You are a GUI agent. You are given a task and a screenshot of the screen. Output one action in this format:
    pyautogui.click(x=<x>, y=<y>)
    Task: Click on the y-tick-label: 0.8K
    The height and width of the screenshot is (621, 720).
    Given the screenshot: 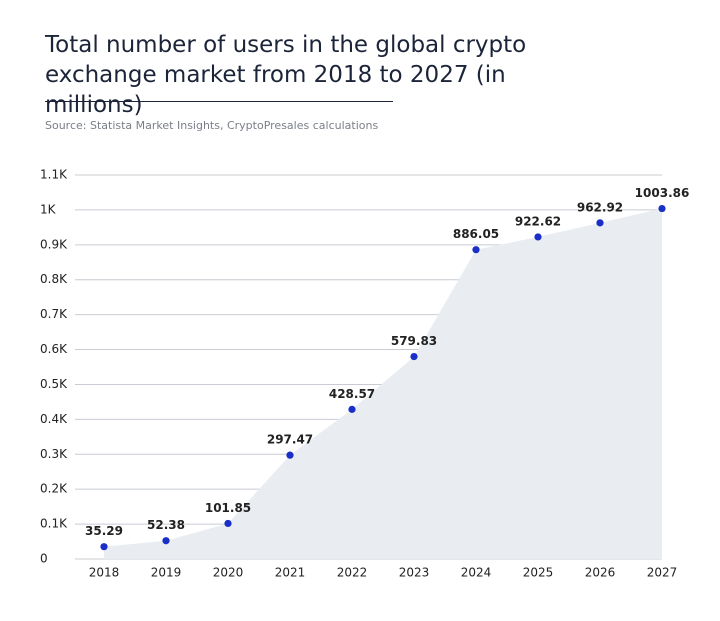 What is the action you would take?
    pyautogui.click(x=54, y=279)
    